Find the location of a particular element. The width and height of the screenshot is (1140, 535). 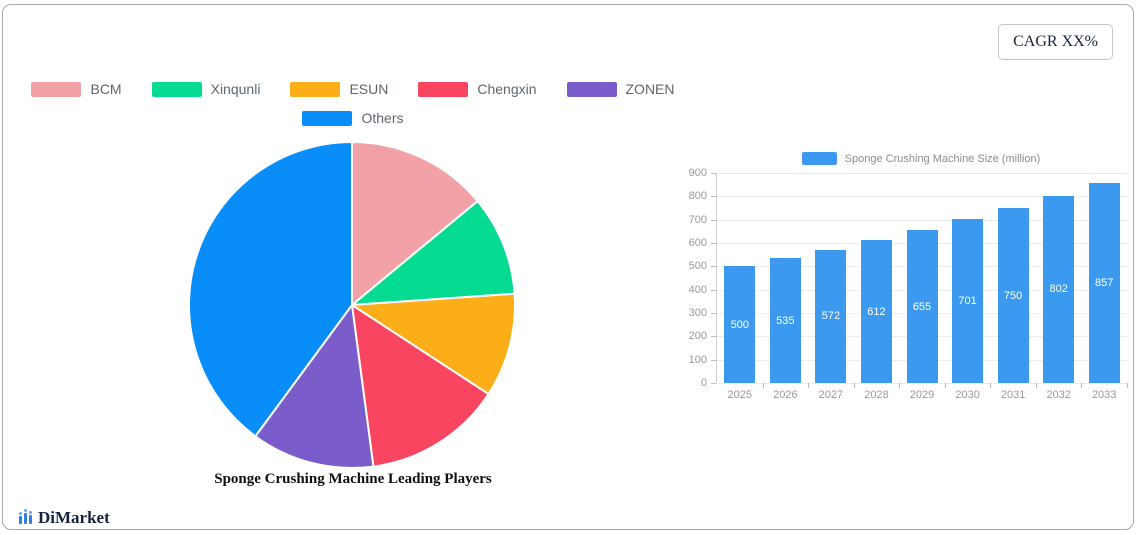

legend-label: Xinqunli is located at coordinates (235, 89).